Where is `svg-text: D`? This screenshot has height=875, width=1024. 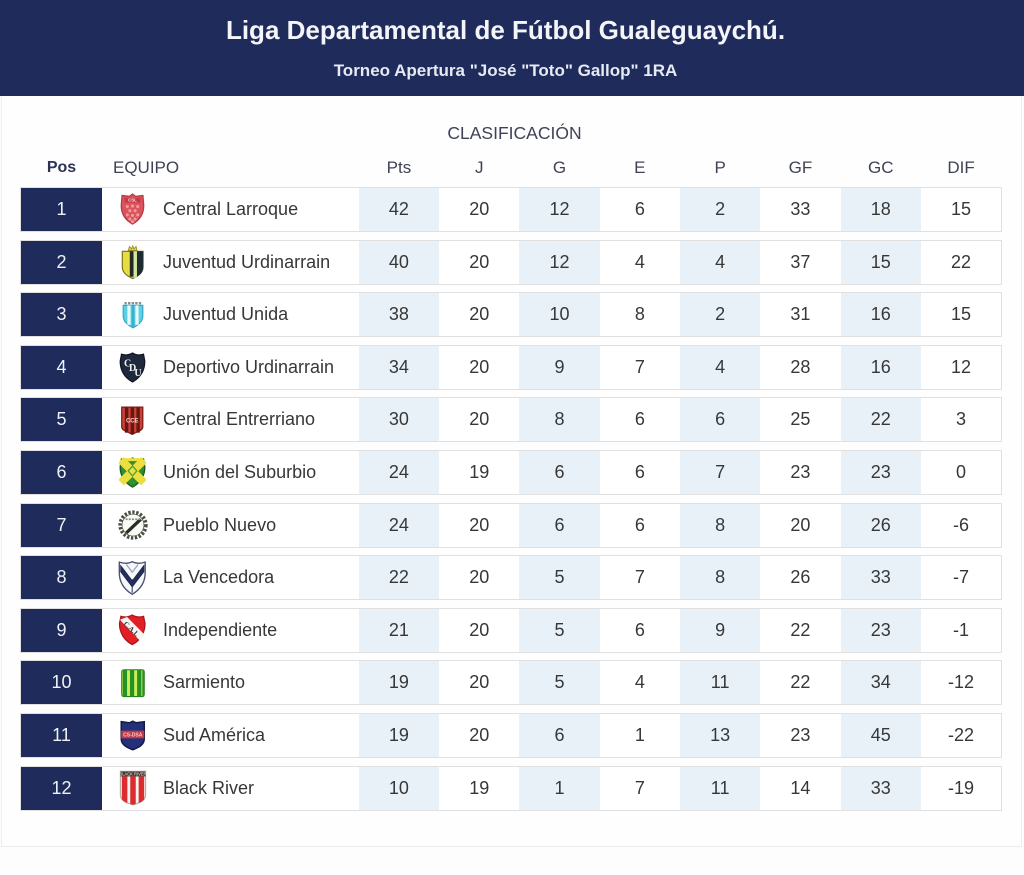
svg-text: D is located at coordinates (132, 368).